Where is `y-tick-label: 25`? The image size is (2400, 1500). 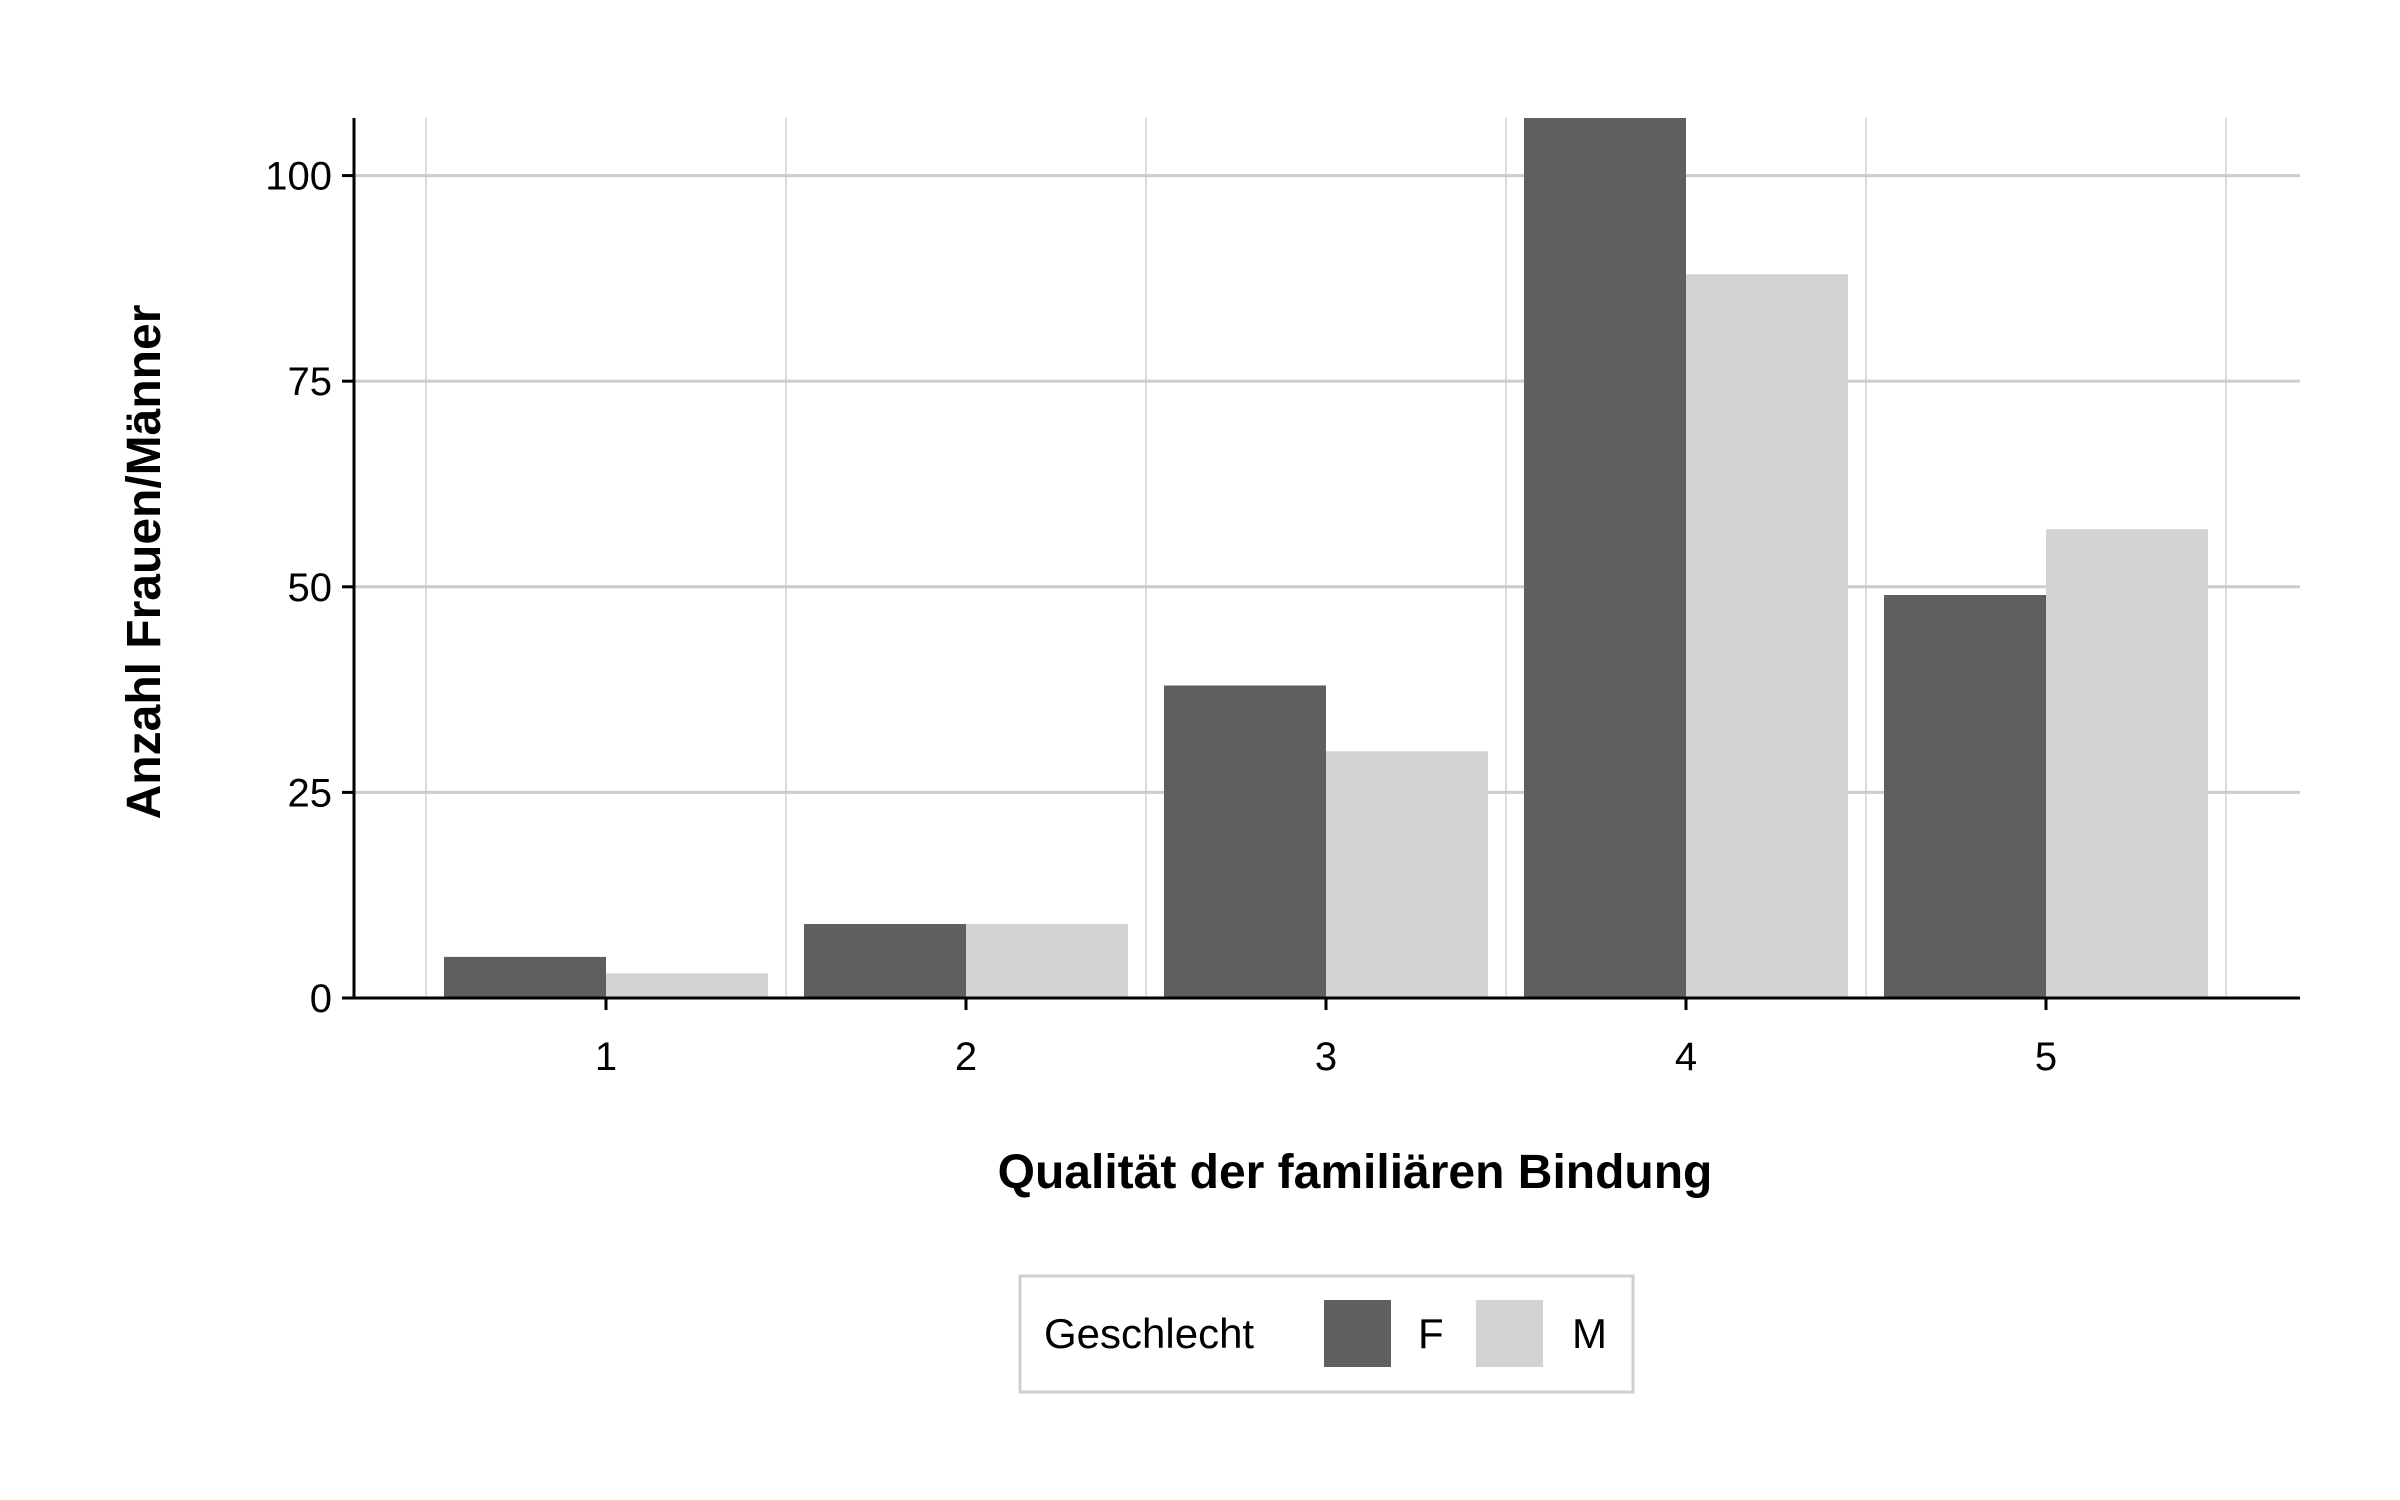 y-tick-label: 25 is located at coordinates (310, 793).